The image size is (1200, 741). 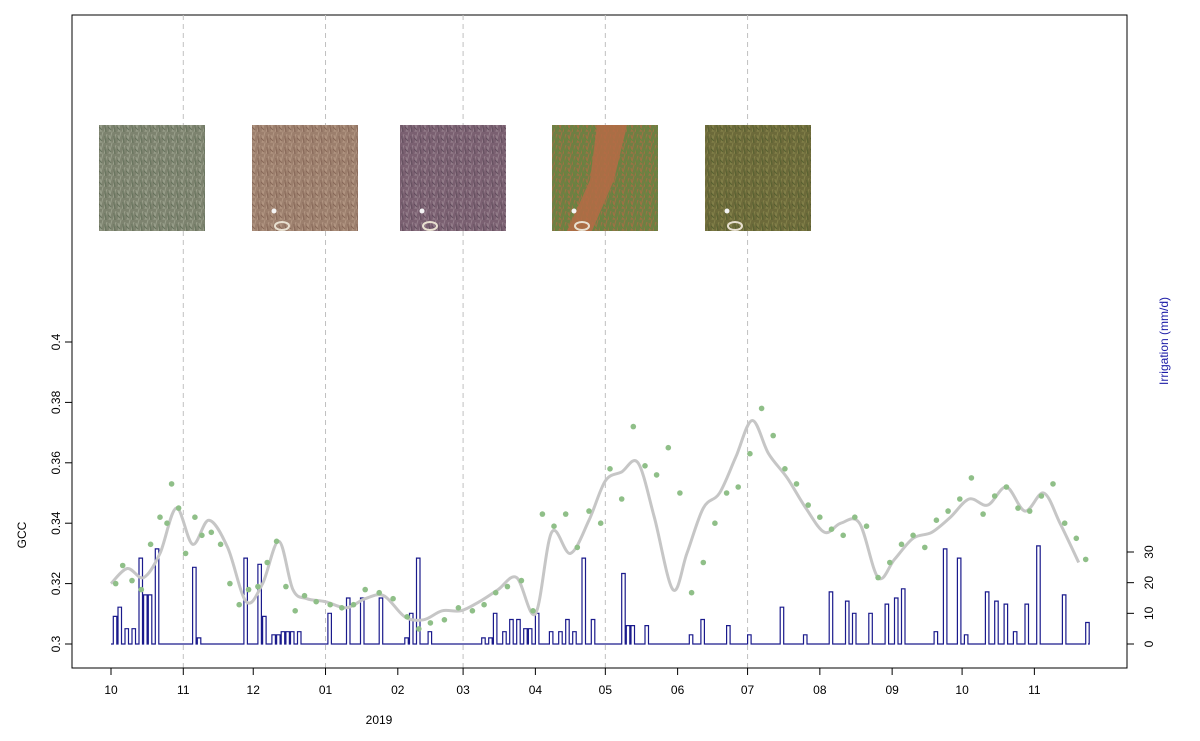 What do you see at coordinates (398, 690) in the screenshot?
I see `x-tick-label: 02` at bounding box center [398, 690].